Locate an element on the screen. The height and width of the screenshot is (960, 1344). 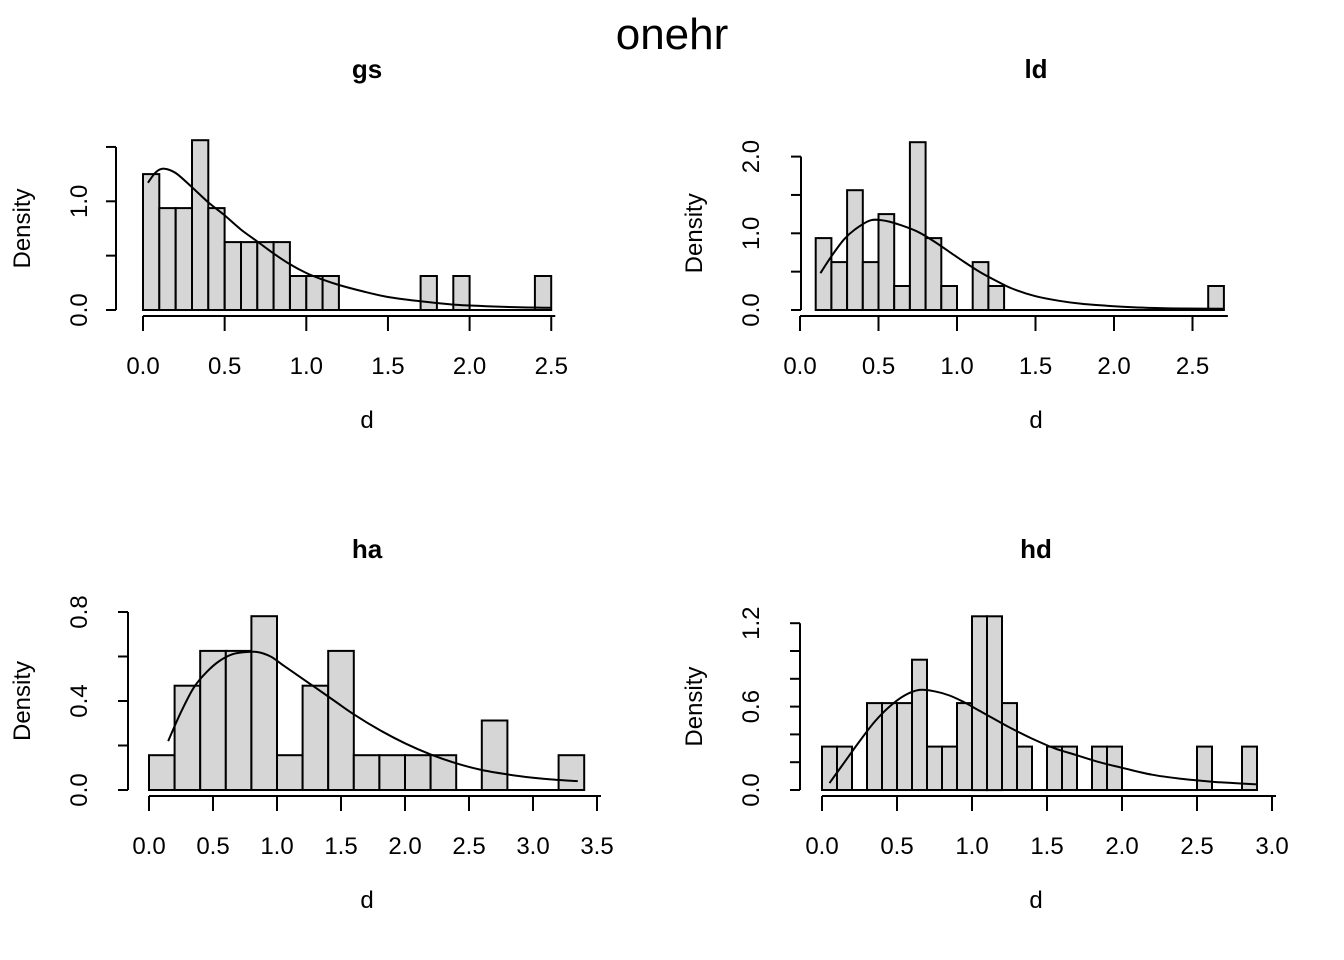
panel-title: ha is located at coordinates (367, 549).